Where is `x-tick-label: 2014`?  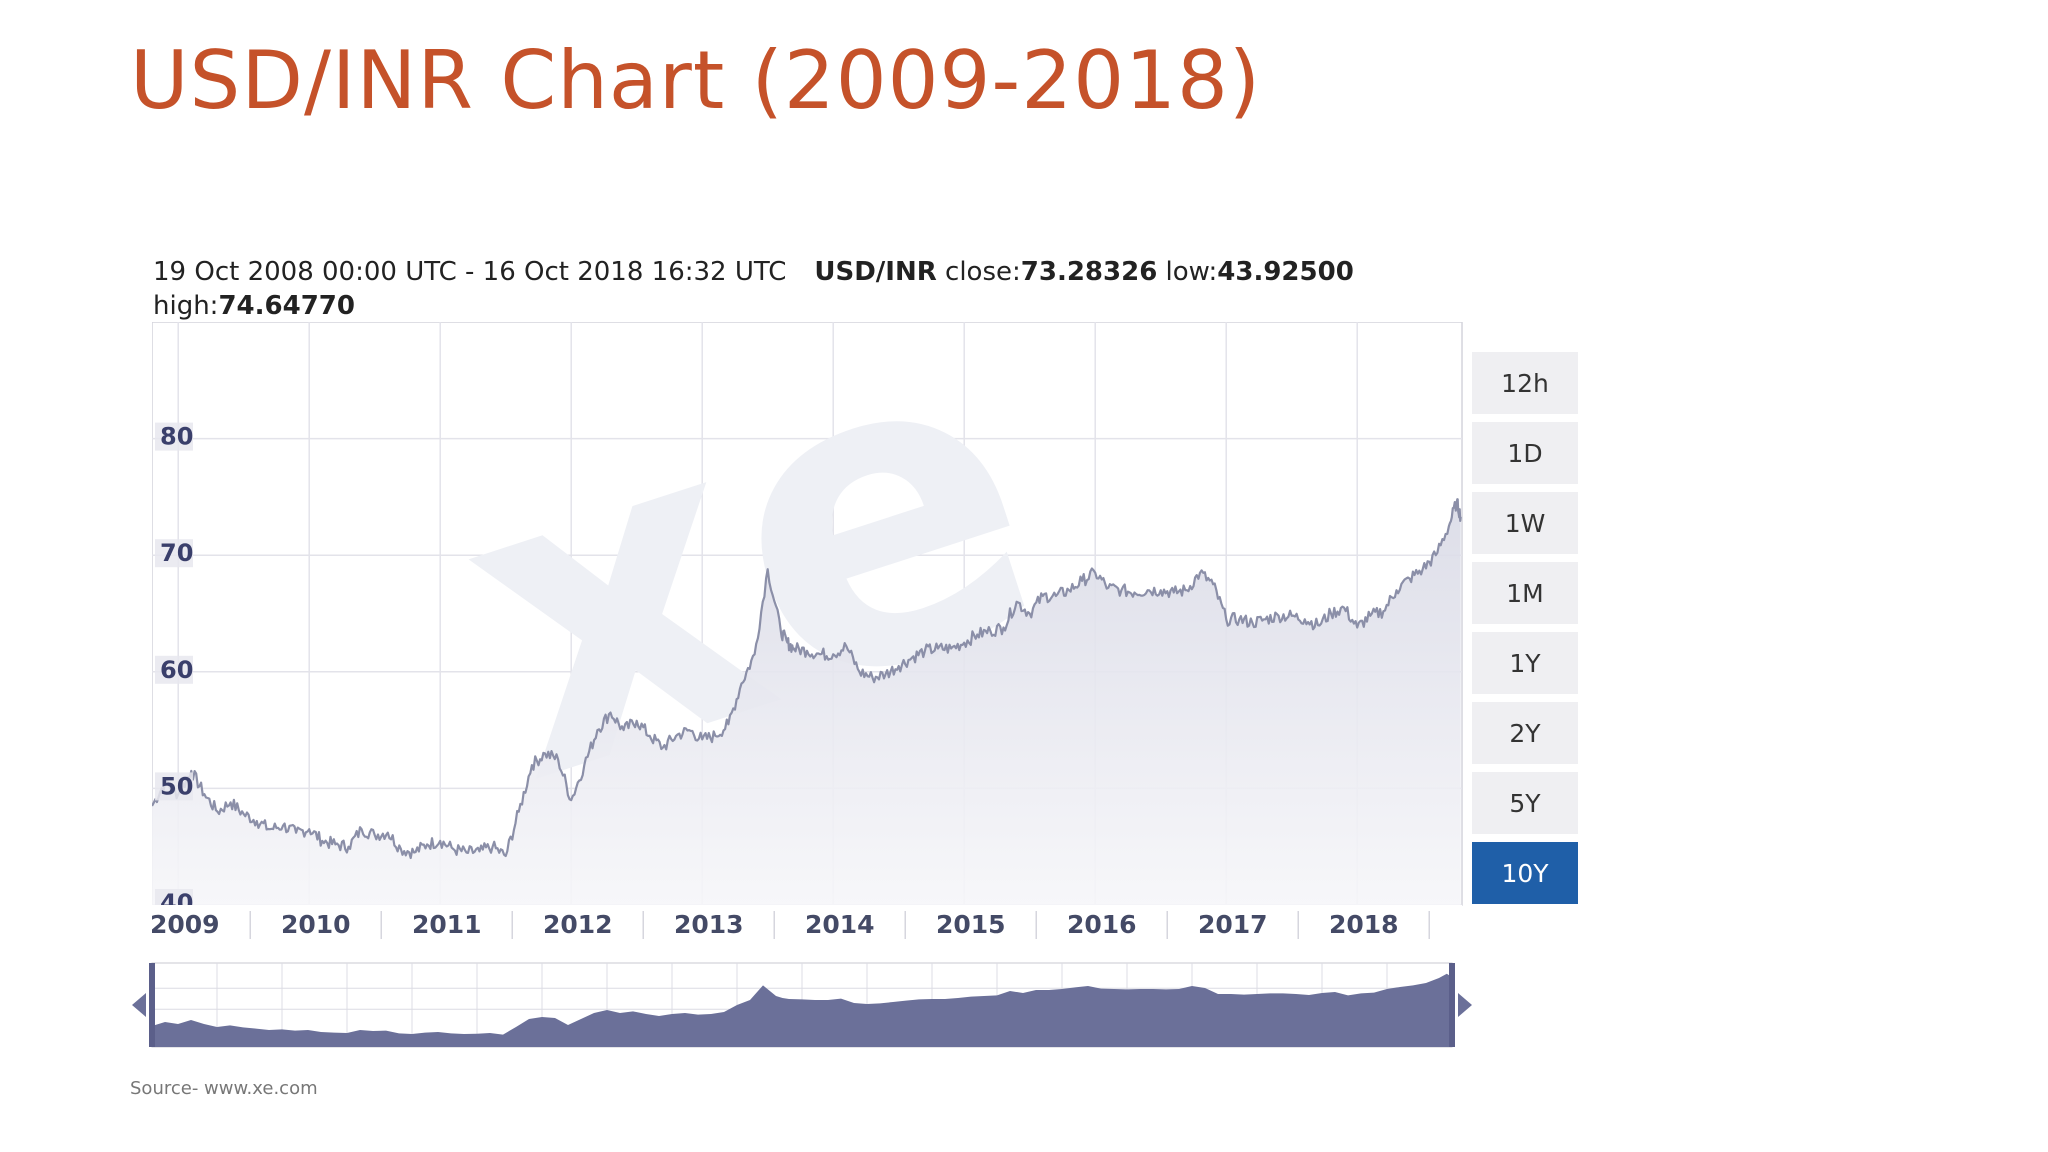 x-tick-label: 2014 is located at coordinates (840, 924).